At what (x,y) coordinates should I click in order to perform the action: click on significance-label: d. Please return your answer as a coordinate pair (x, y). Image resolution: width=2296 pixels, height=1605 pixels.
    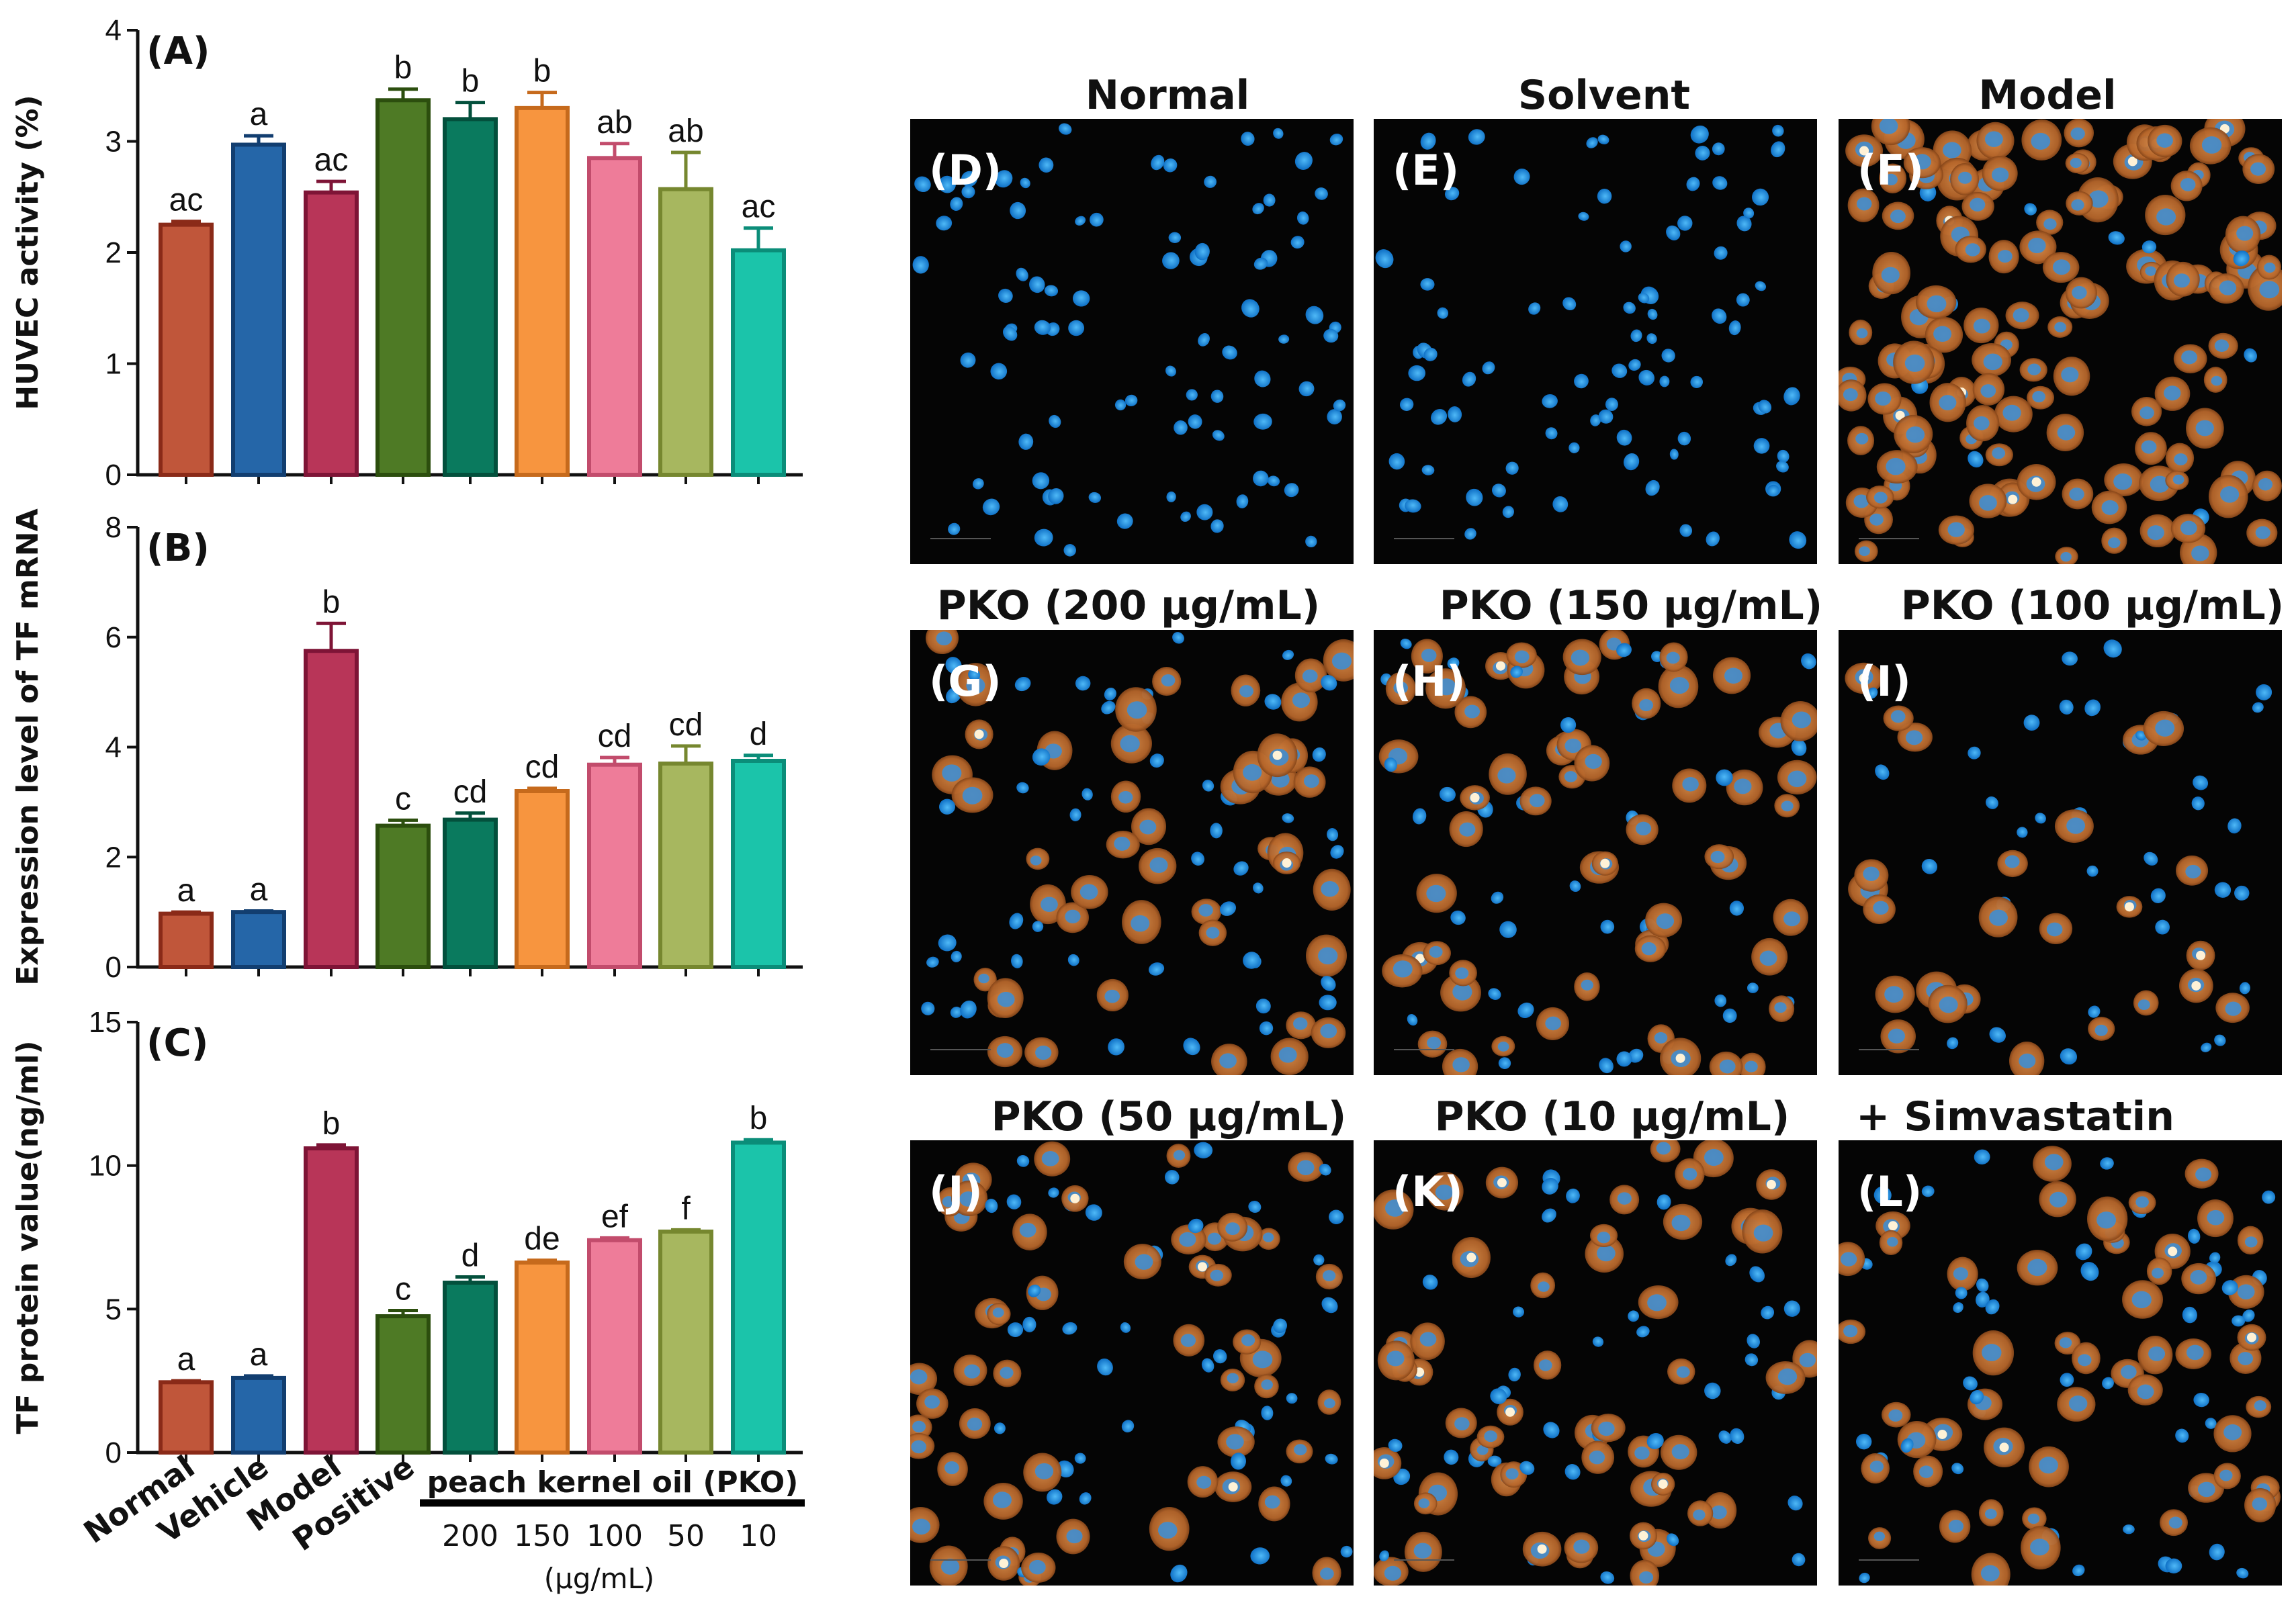
    Looking at the image, I should click on (759, 734).